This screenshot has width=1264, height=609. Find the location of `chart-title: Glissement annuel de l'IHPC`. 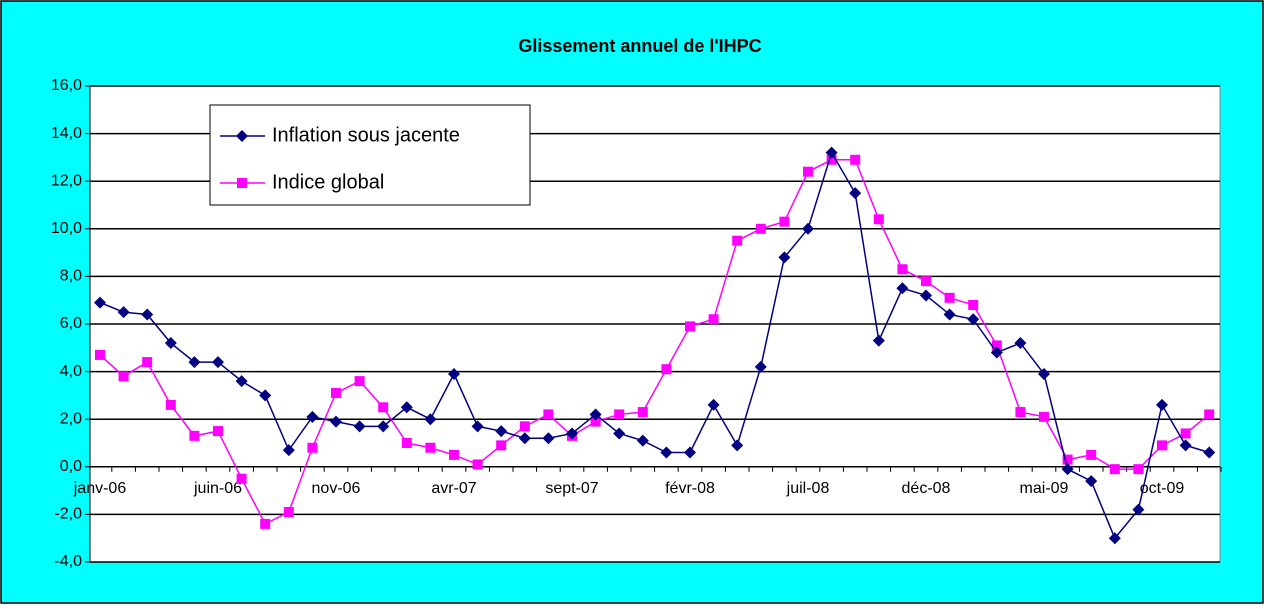

chart-title: Glissement annuel de l'IHPC is located at coordinates (639, 46).